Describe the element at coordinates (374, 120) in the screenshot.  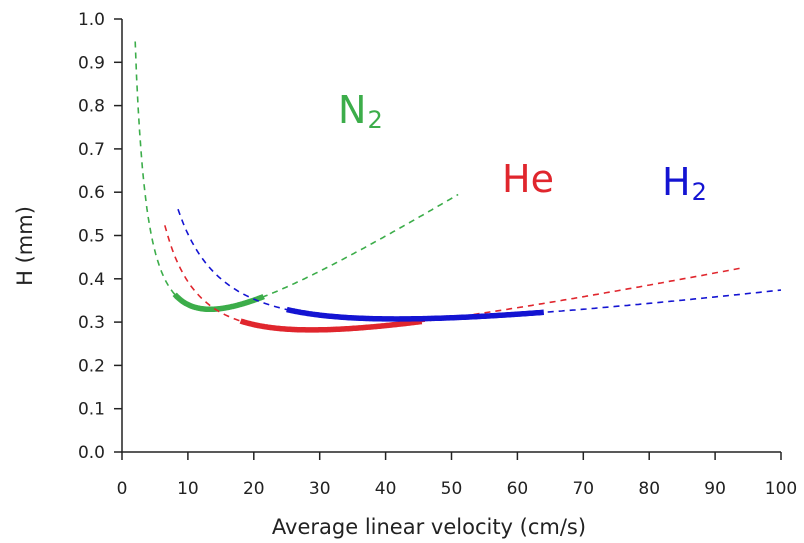
I see `series-label-n2-subscript: 2` at that location.